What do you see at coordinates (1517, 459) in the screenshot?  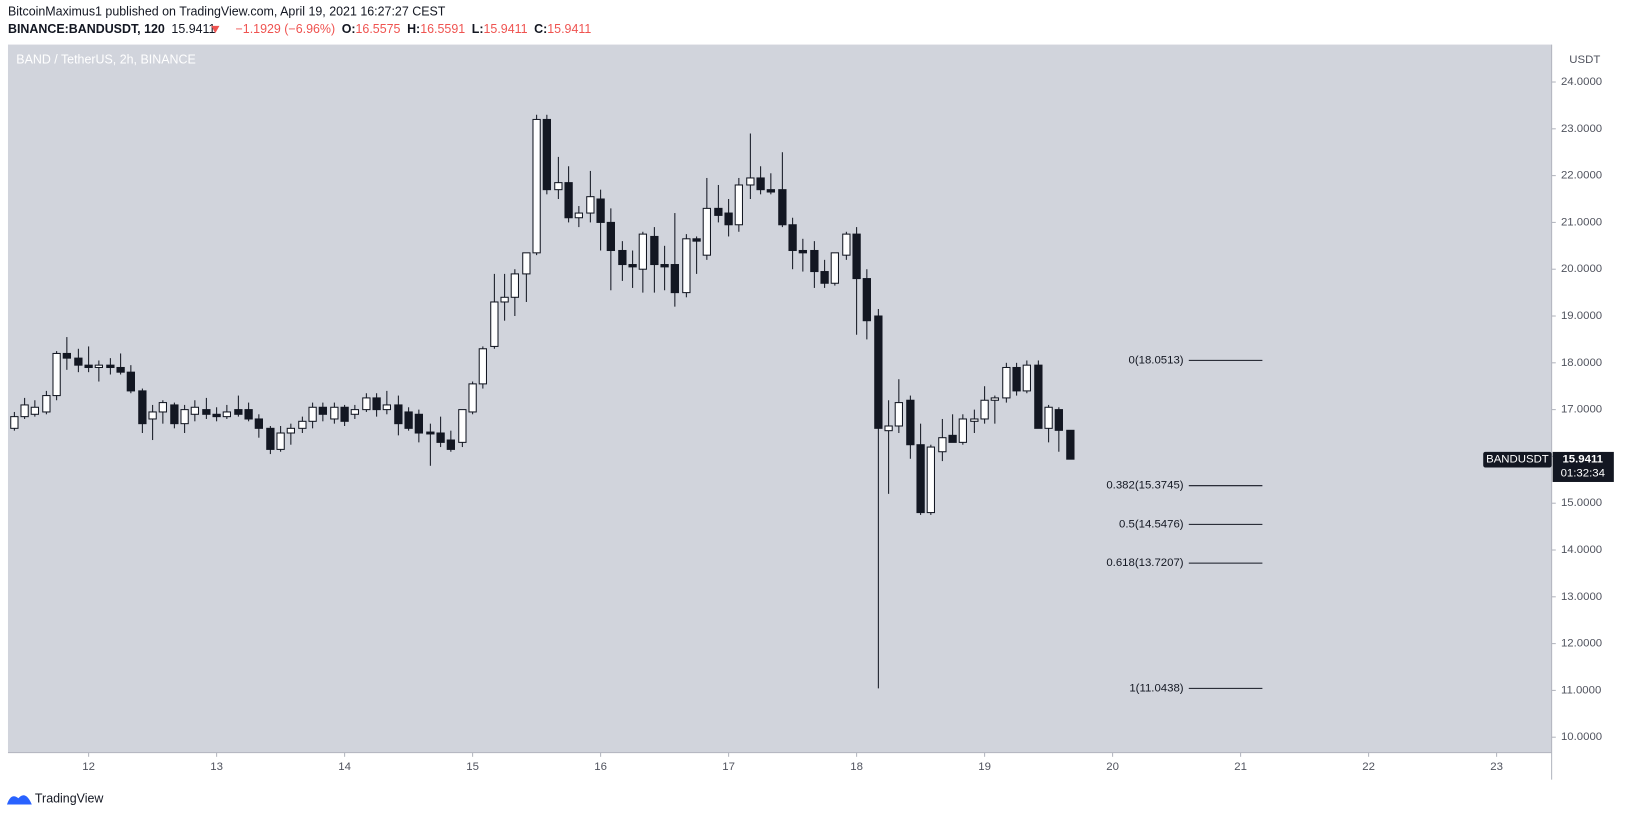 I see `ticker-tag` at bounding box center [1517, 459].